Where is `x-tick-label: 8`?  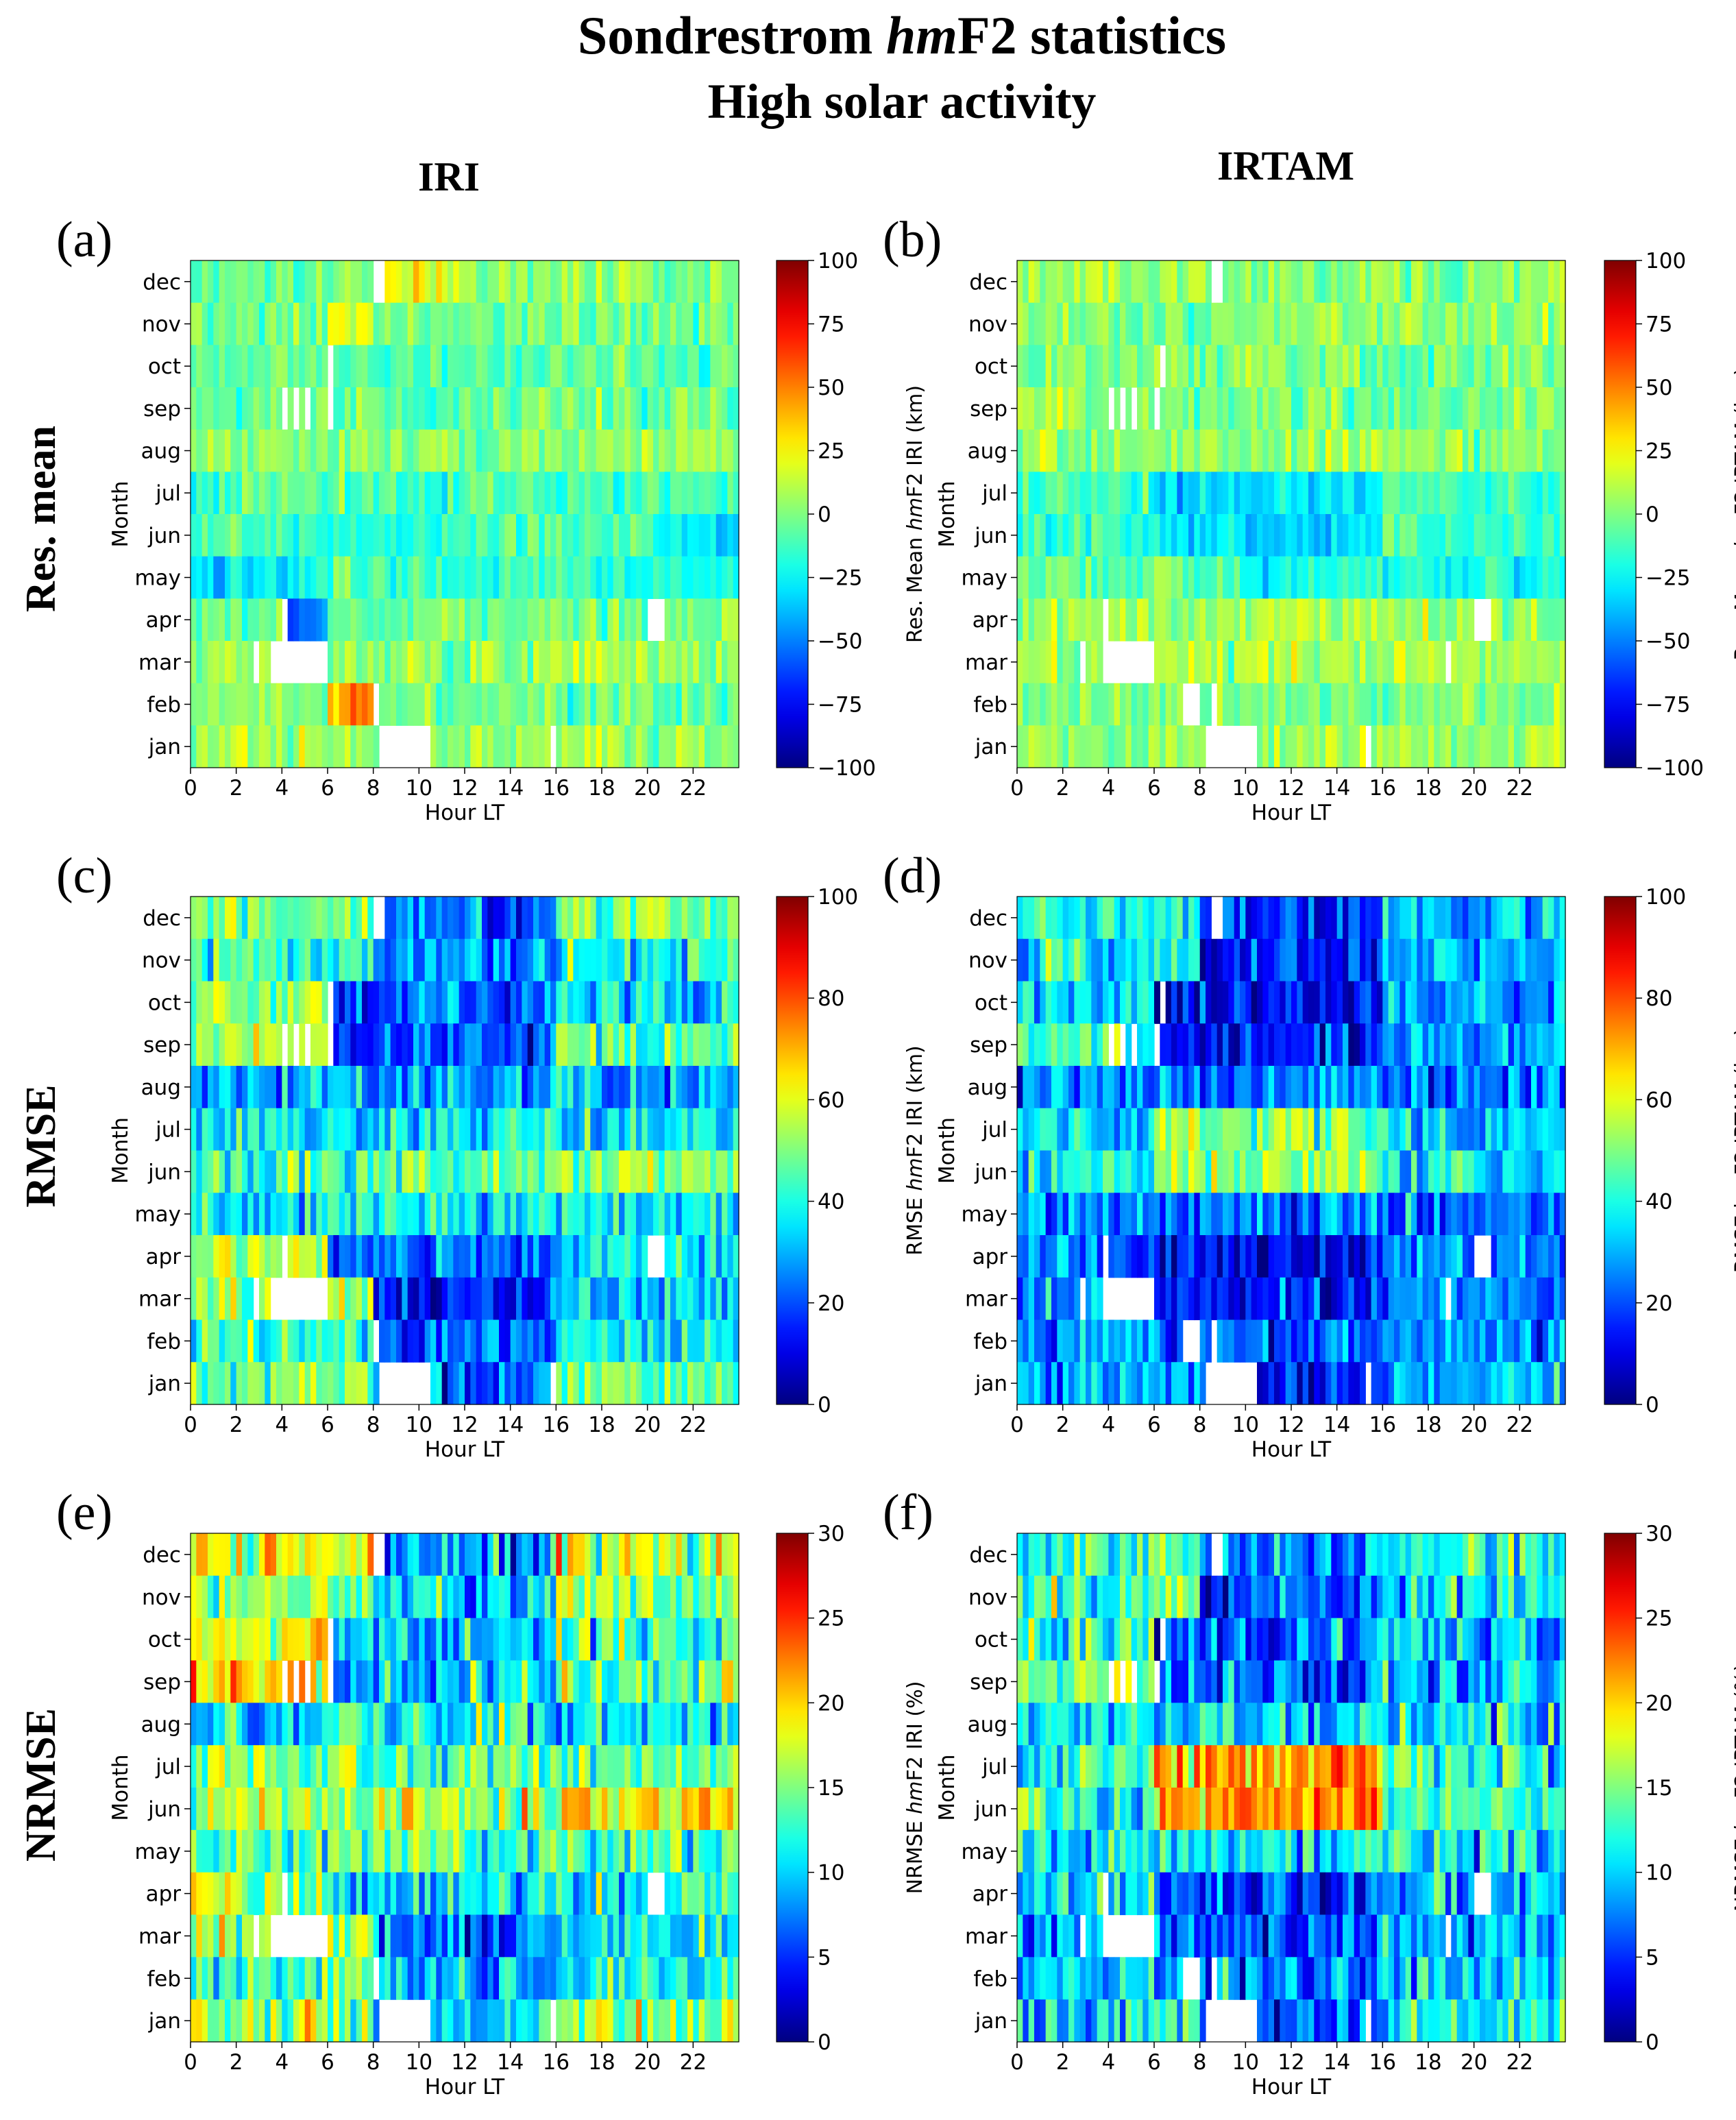 x-tick-label: 8 is located at coordinates (1200, 1425).